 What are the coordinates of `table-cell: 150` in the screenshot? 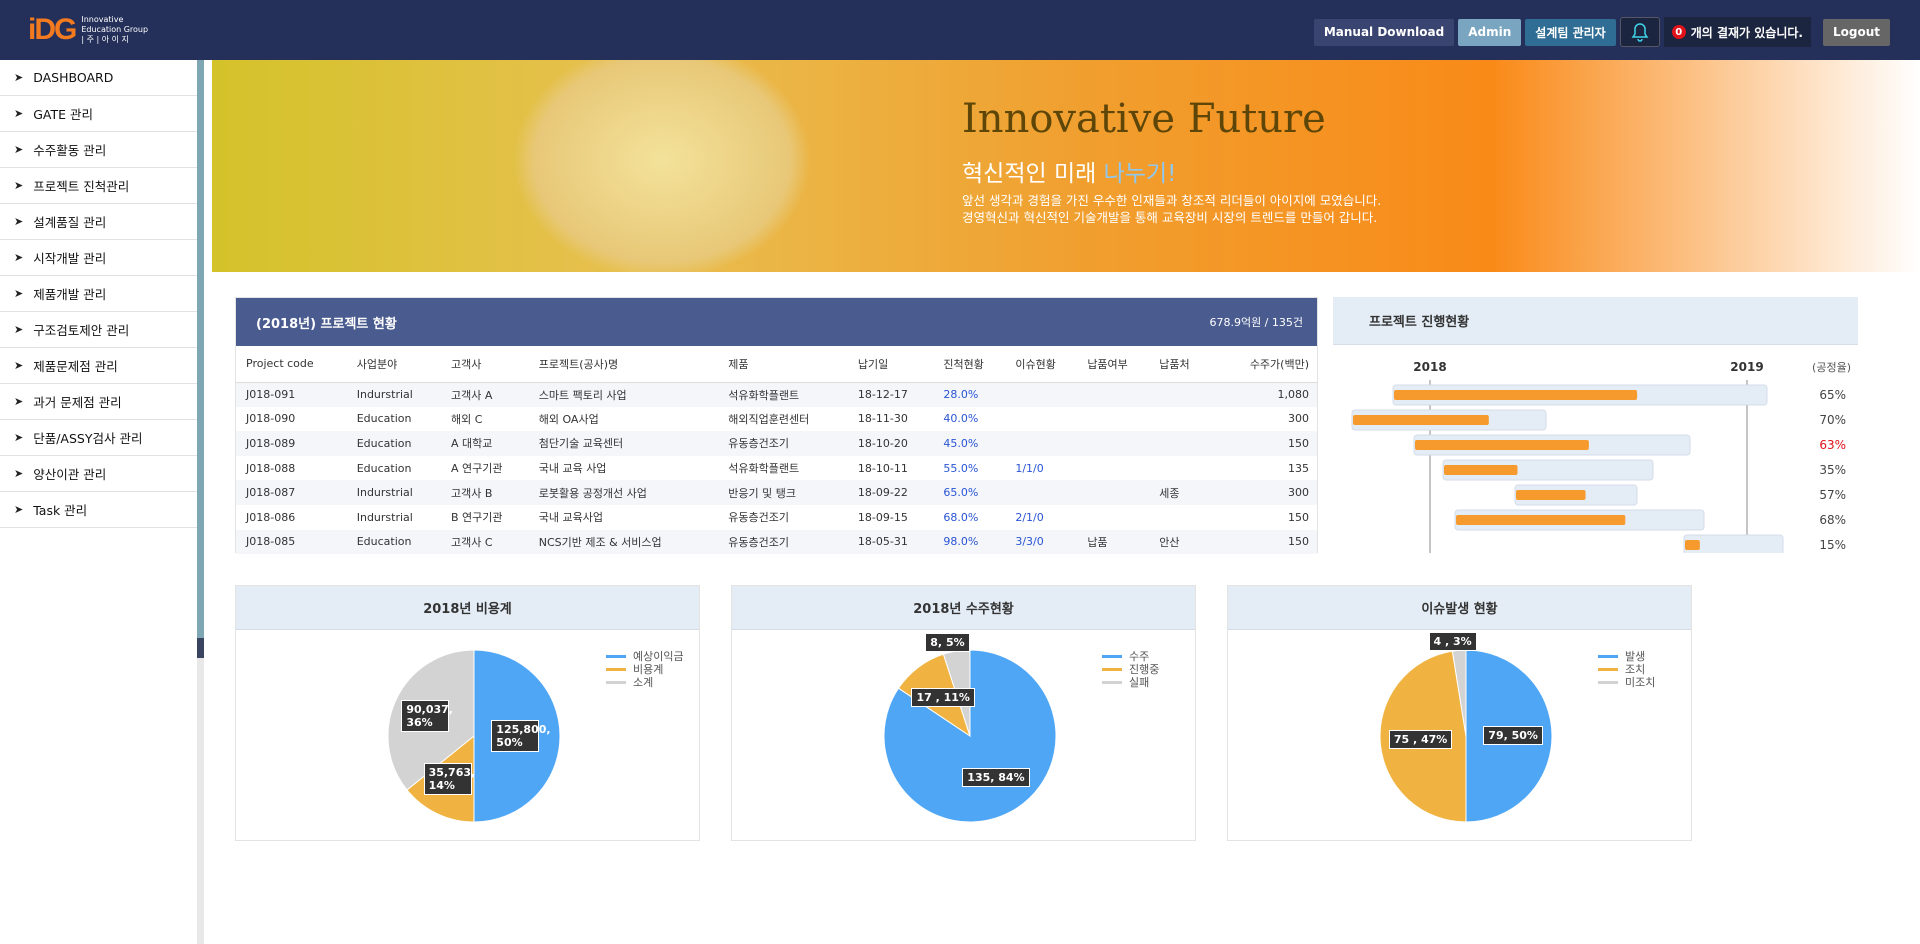 It's located at (1298, 542).